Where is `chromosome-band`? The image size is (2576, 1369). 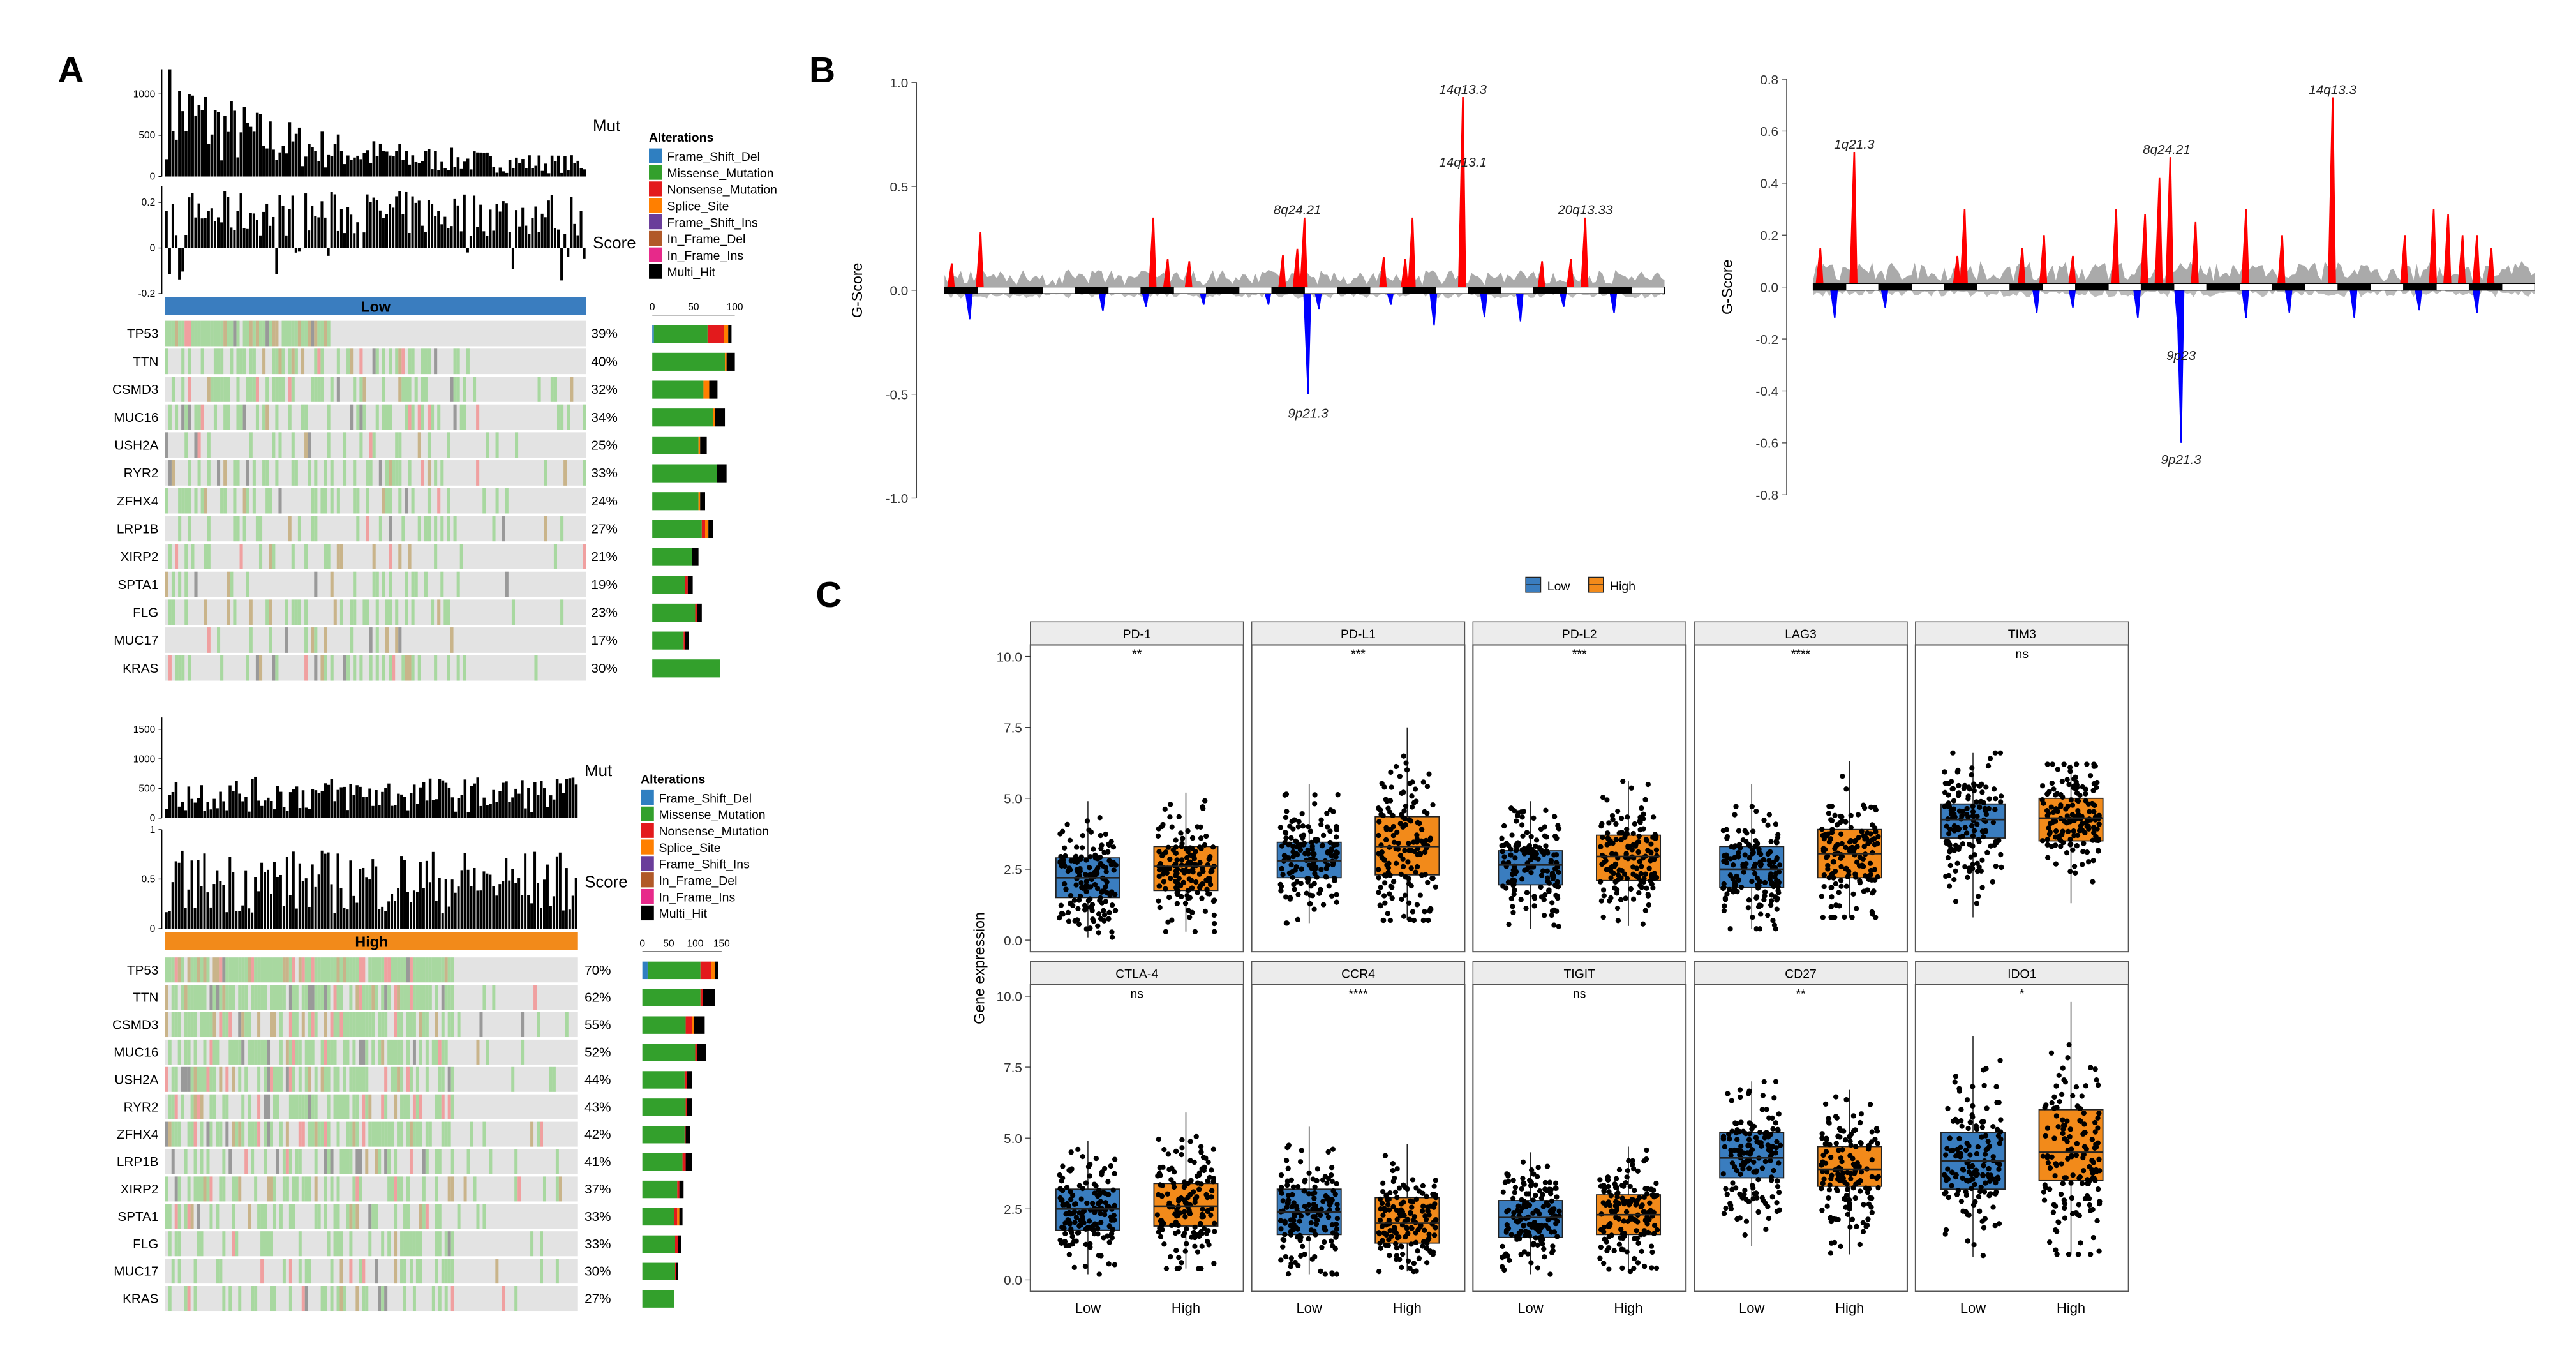
chromosome-band is located at coordinates (2157, 287).